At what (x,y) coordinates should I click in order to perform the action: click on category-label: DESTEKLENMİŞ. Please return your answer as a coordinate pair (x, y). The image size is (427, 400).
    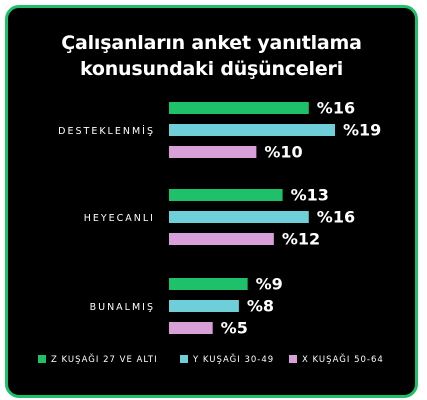
    Looking at the image, I should click on (106, 131).